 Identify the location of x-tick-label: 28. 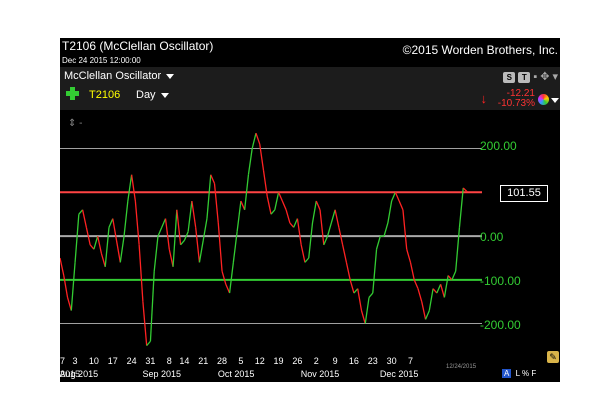
(222, 361).